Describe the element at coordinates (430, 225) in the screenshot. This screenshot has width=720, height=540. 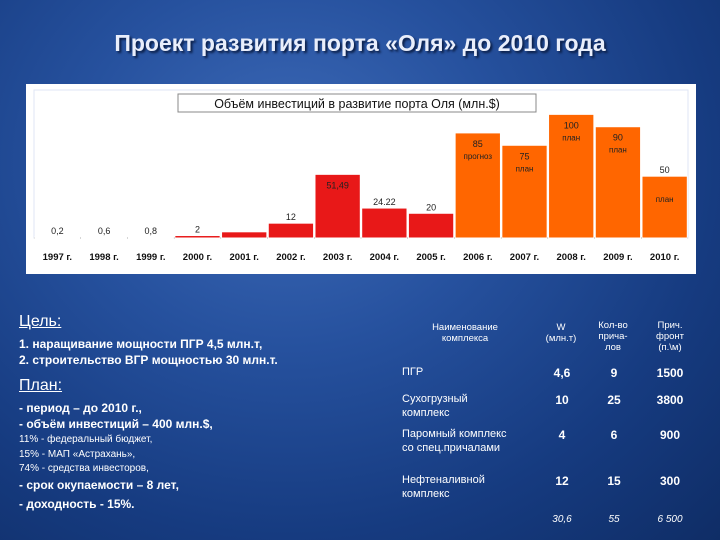
I see `bar-2005 г.` at that location.